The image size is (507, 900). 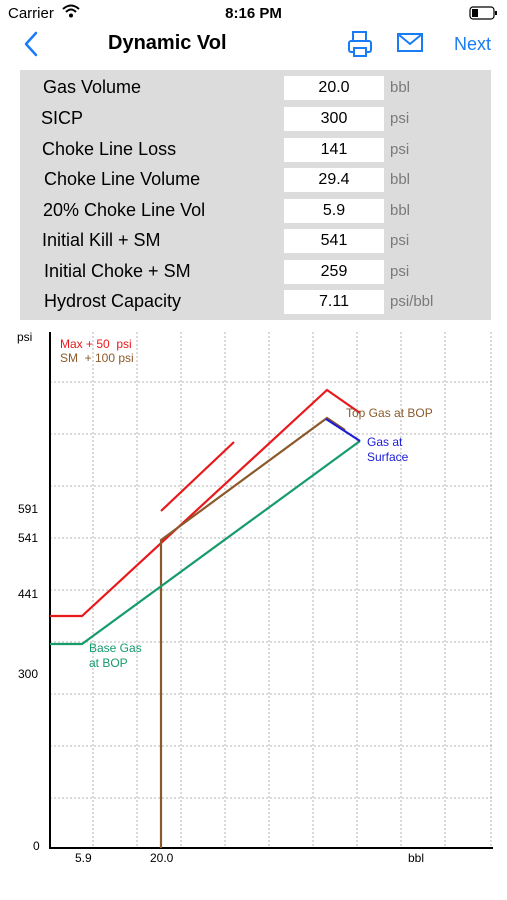 What do you see at coordinates (28, 509) in the screenshot?
I see `y-tick-label: 591` at bounding box center [28, 509].